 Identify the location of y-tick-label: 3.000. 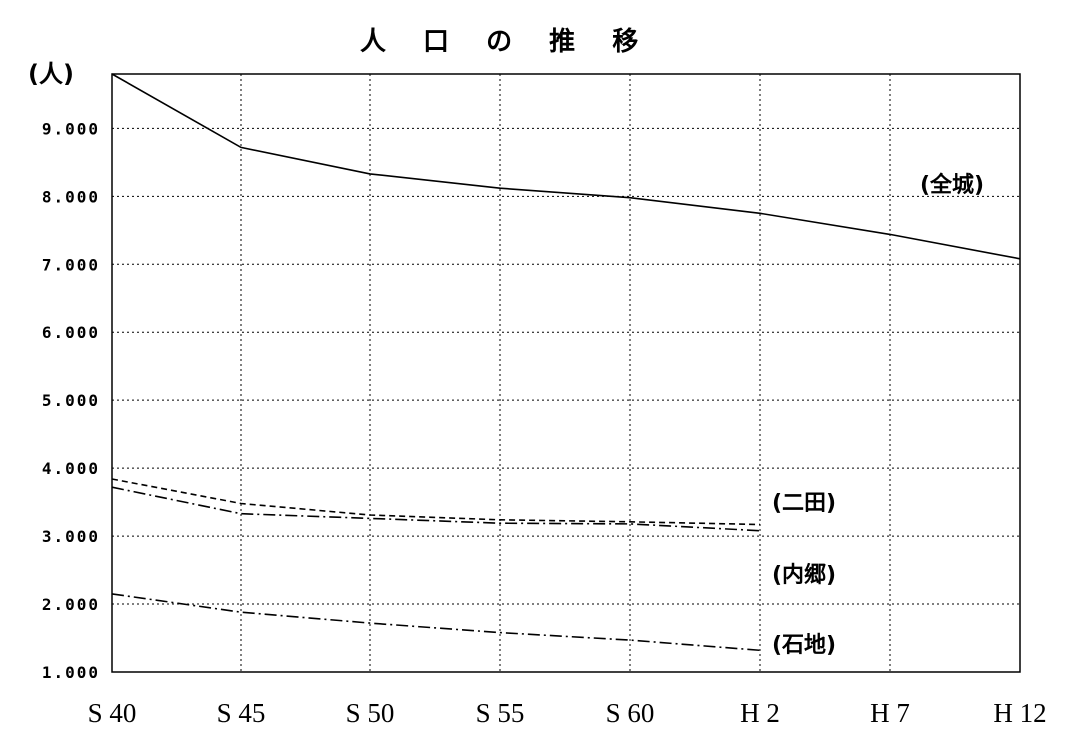
(71, 536).